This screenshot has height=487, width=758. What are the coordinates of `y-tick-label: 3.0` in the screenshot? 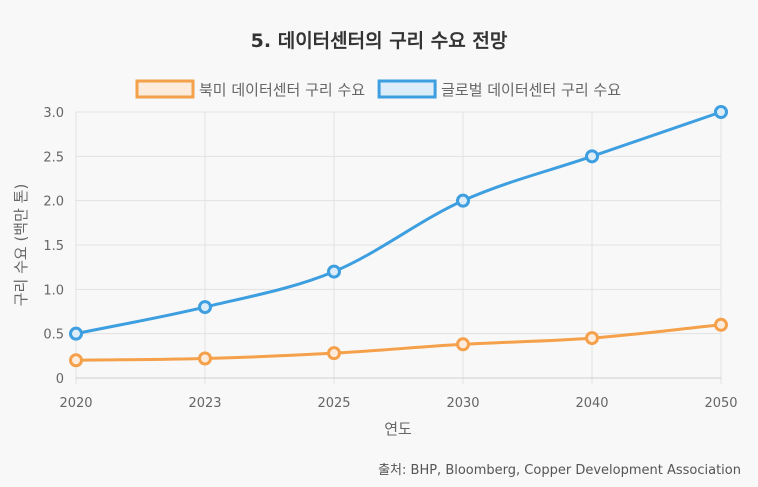 It's located at (53, 113).